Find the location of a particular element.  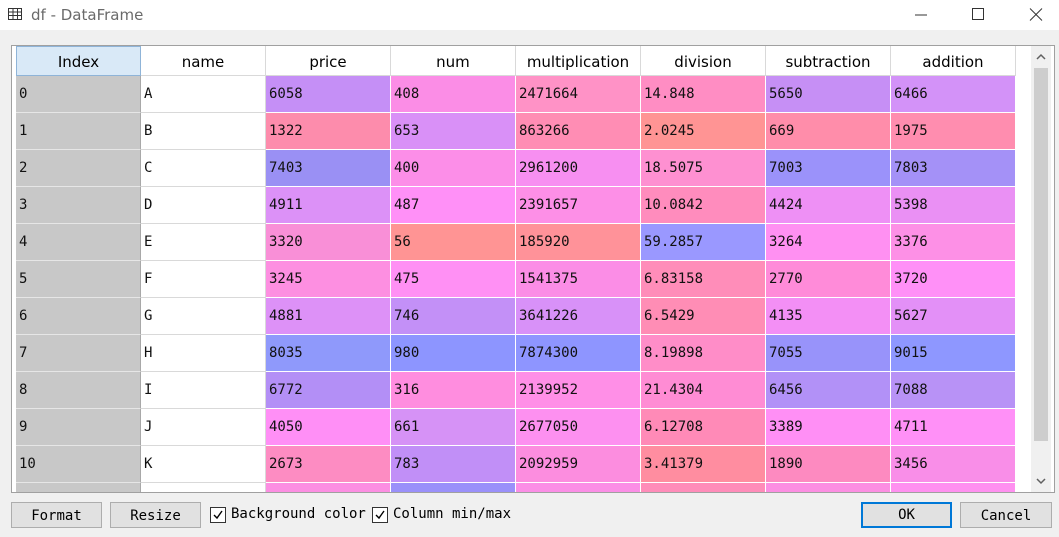

cell-subtraction: 3264 is located at coordinates (828, 242).